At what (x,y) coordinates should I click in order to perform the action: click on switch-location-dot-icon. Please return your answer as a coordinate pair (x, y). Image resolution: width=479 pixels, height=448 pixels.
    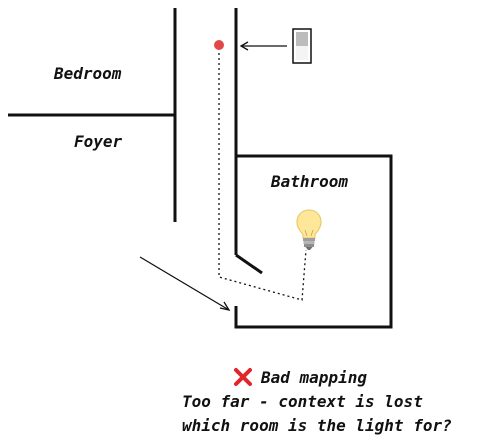
    Looking at the image, I should click on (219, 45).